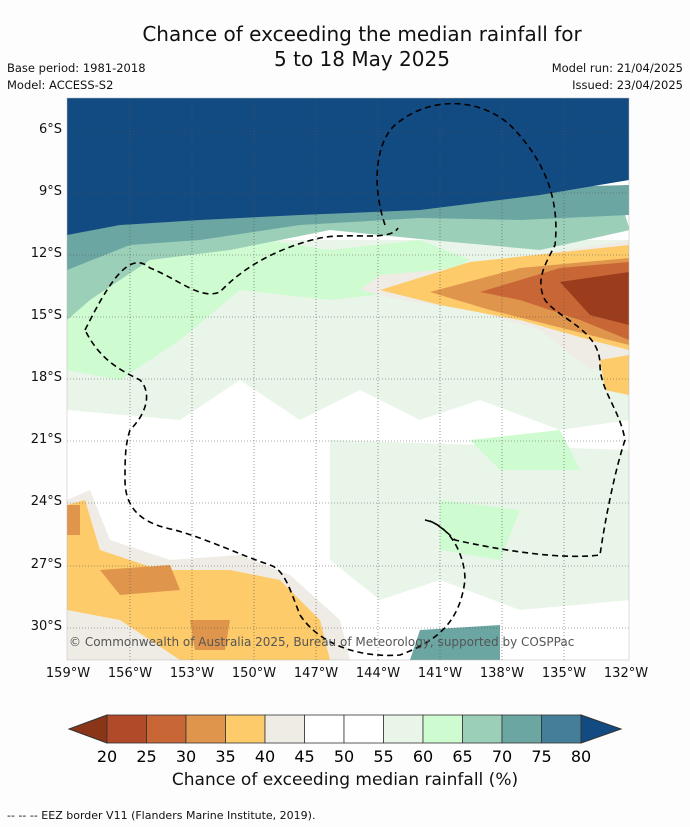 Image resolution: width=690 pixels, height=827 pixels. I want to click on region-65-east, so click(480, 530).